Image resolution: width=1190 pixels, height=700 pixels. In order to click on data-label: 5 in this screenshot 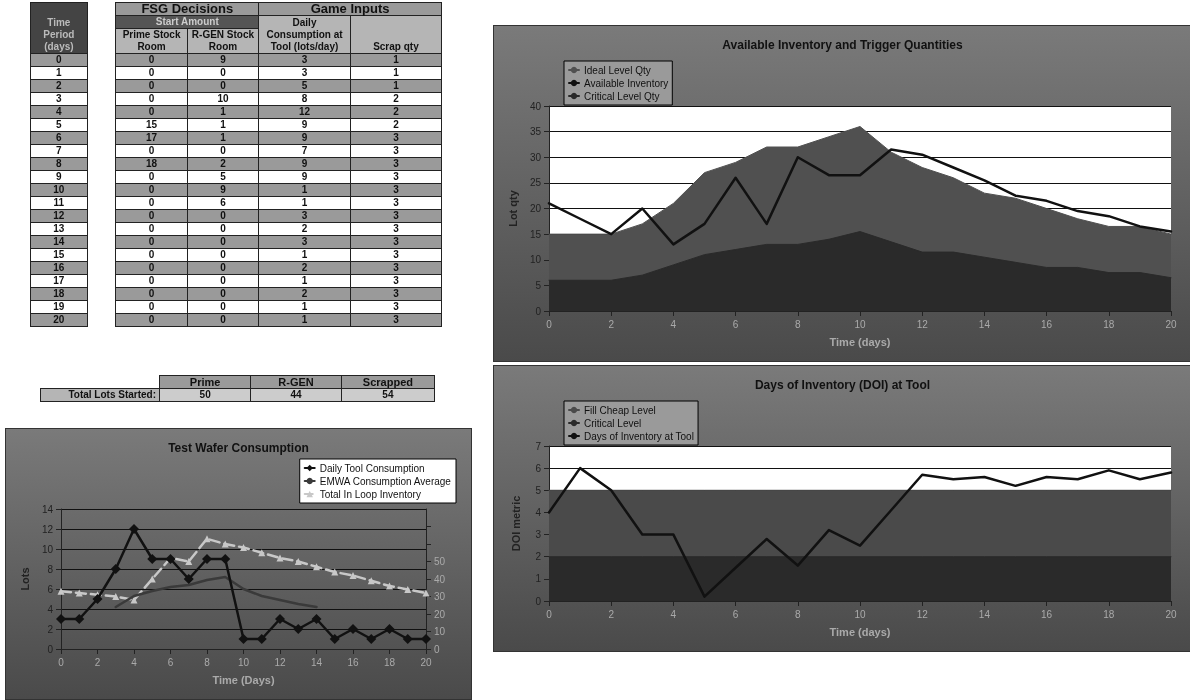, I will do `click(223, 177)`.